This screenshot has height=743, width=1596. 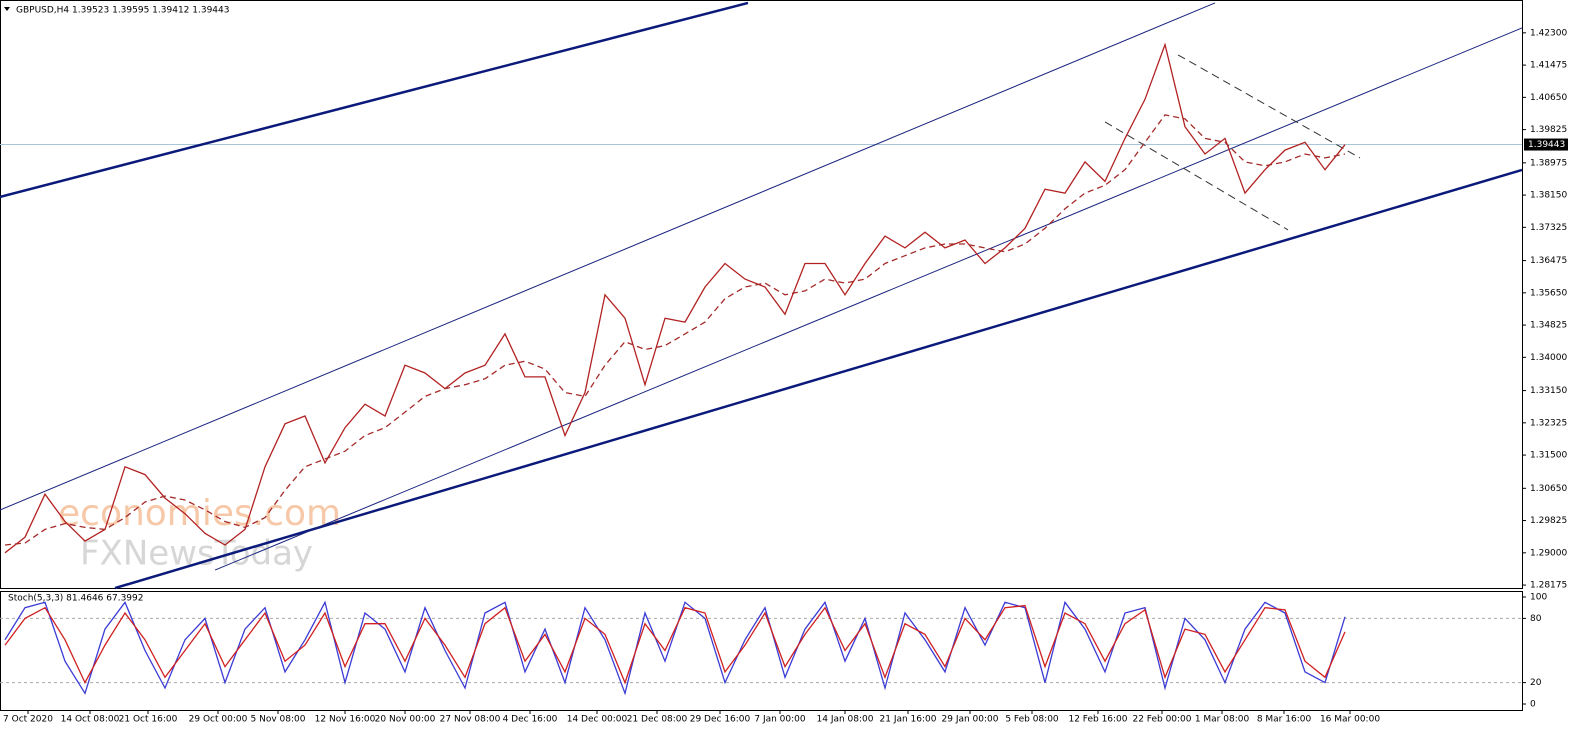 What do you see at coordinates (1548, 196) in the screenshot?
I see `y-tick-label: 1.38150` at bounding box center [1548, 196].